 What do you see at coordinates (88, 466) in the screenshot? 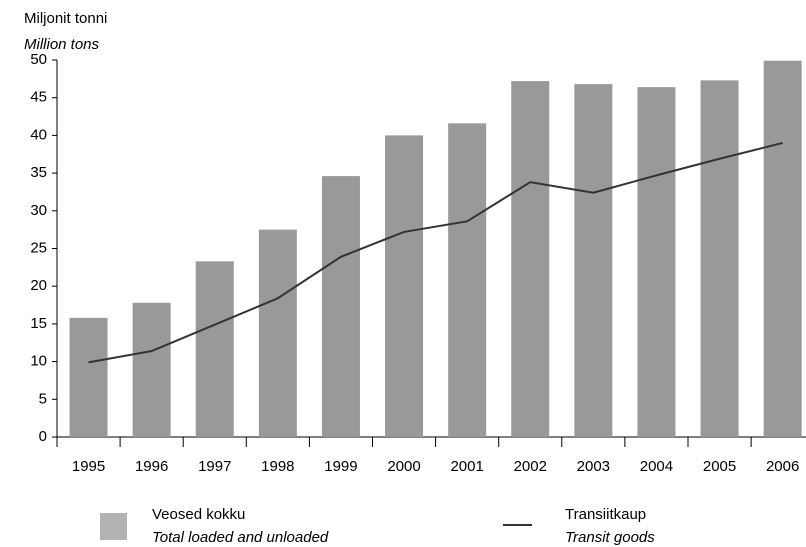
I see `x-tick-label: 1995` at bounding box center [88, 466].